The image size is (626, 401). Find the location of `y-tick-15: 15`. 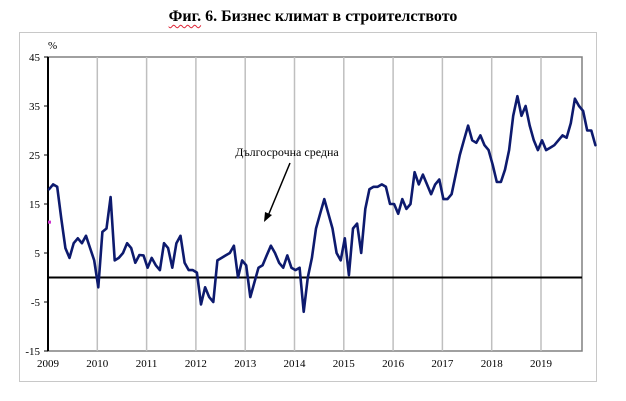

y-tick-15: 15 is located at coordinates (35, 205).